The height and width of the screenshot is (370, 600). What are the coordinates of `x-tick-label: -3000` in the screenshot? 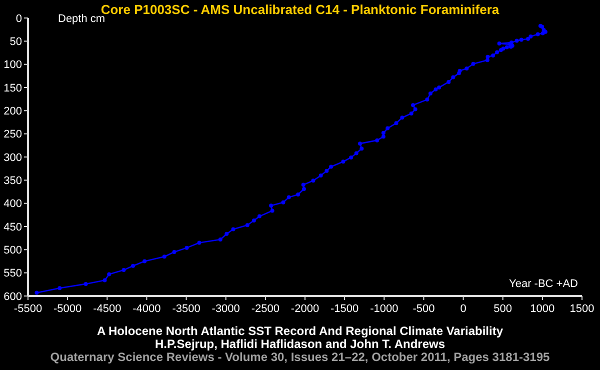 It's located at (226, 309).